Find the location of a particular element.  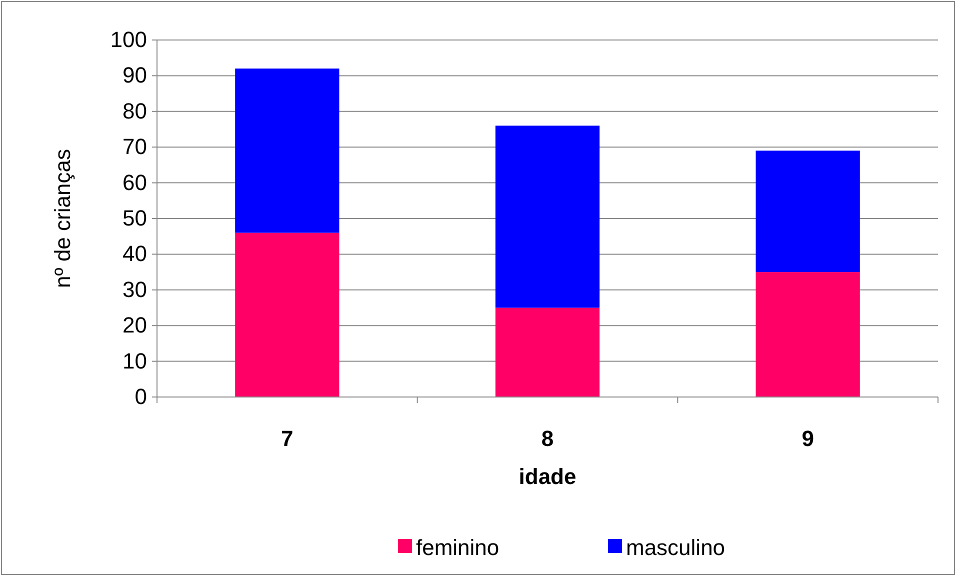

y-tick-label: 0 is located at coordinates (140, 397).